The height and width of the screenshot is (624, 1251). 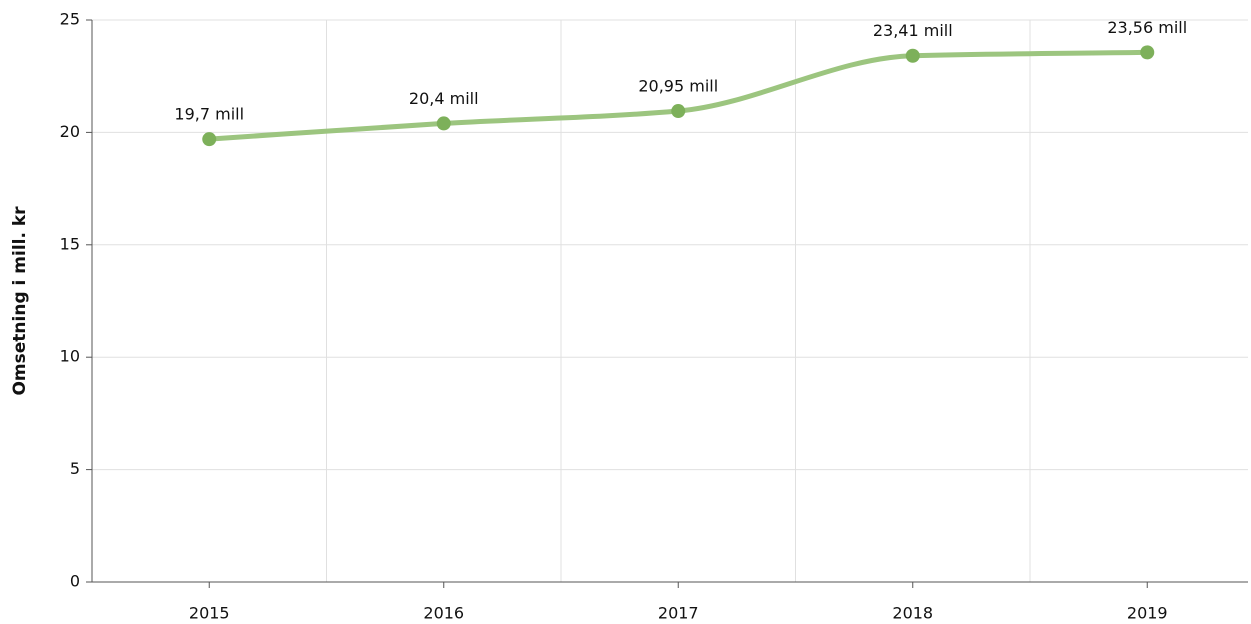 What do you see at coordinates (913, 30) in the screenshot?
I see `data-label: 23,41 mill` at bounding box center [913, 30].